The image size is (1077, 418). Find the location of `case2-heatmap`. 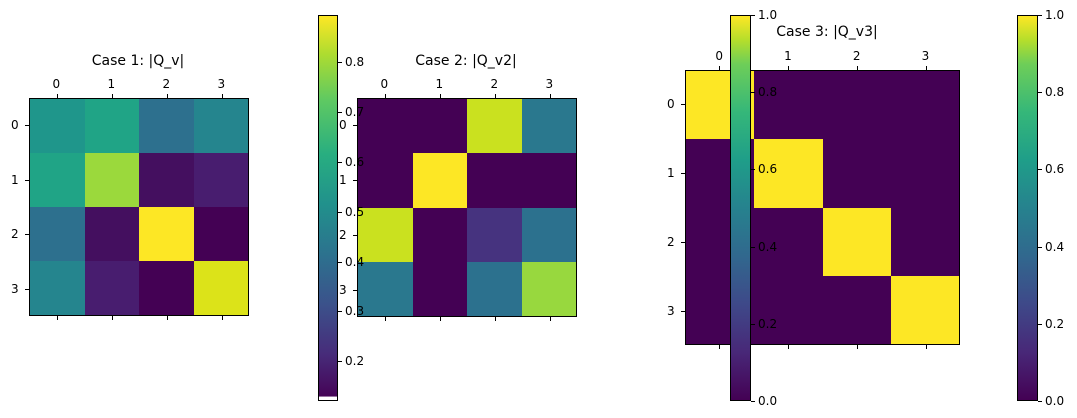

case2-heatmap is located at coordinates (467, 207).